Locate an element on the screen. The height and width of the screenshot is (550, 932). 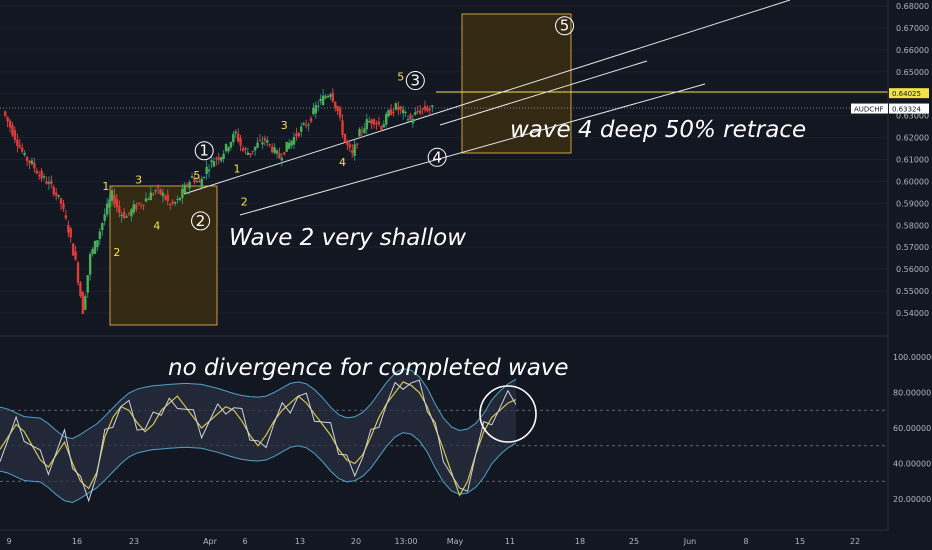
time-tick-label: 18 is located at coordinates (580, 541).